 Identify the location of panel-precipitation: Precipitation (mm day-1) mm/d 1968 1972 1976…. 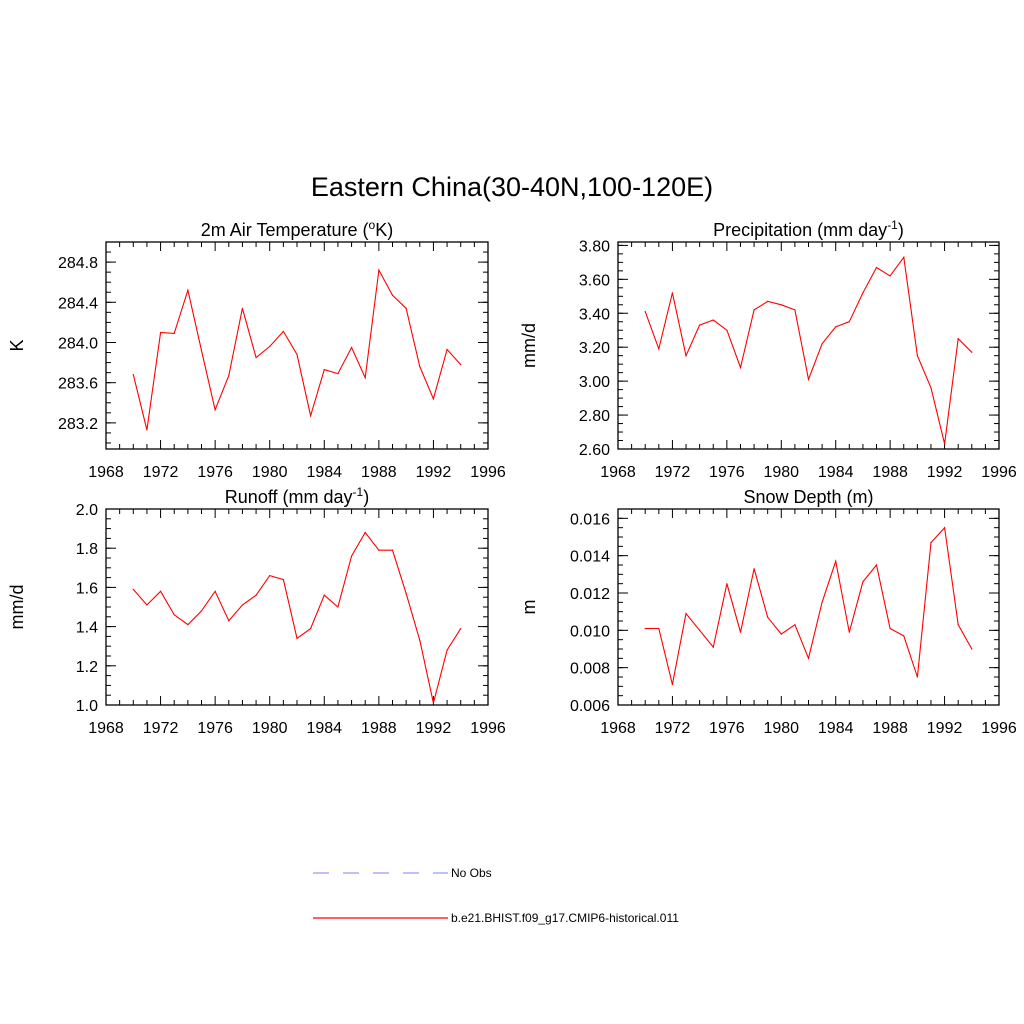
(768, 349).